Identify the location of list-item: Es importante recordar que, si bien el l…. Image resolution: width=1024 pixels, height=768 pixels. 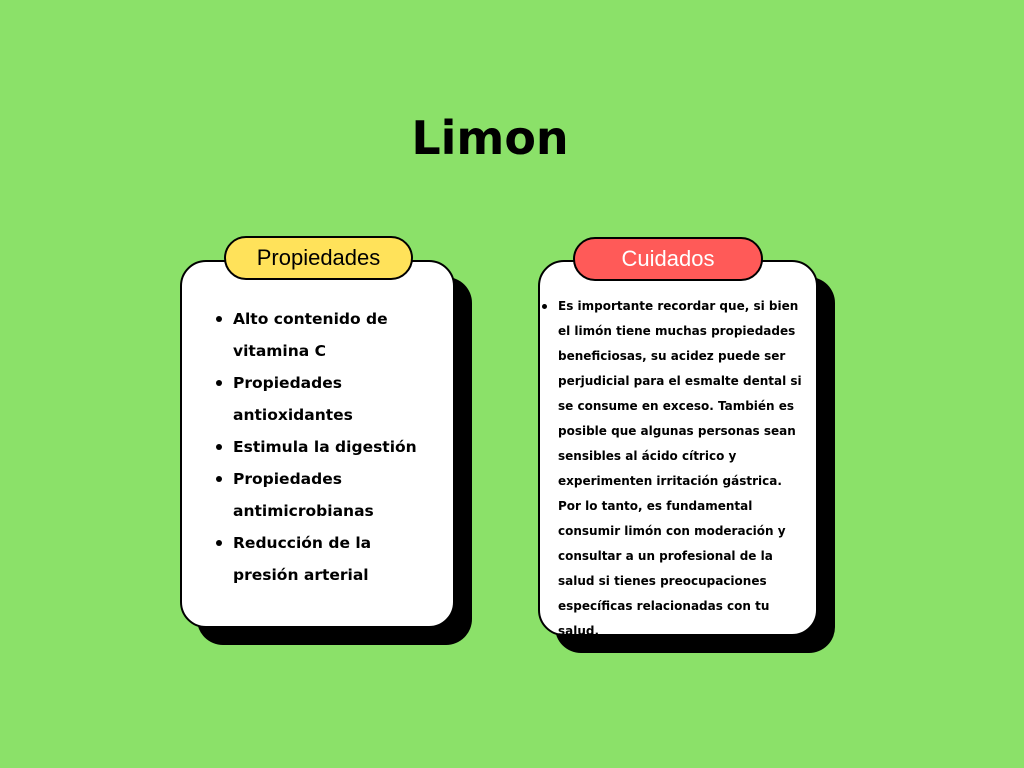
(673, 469).